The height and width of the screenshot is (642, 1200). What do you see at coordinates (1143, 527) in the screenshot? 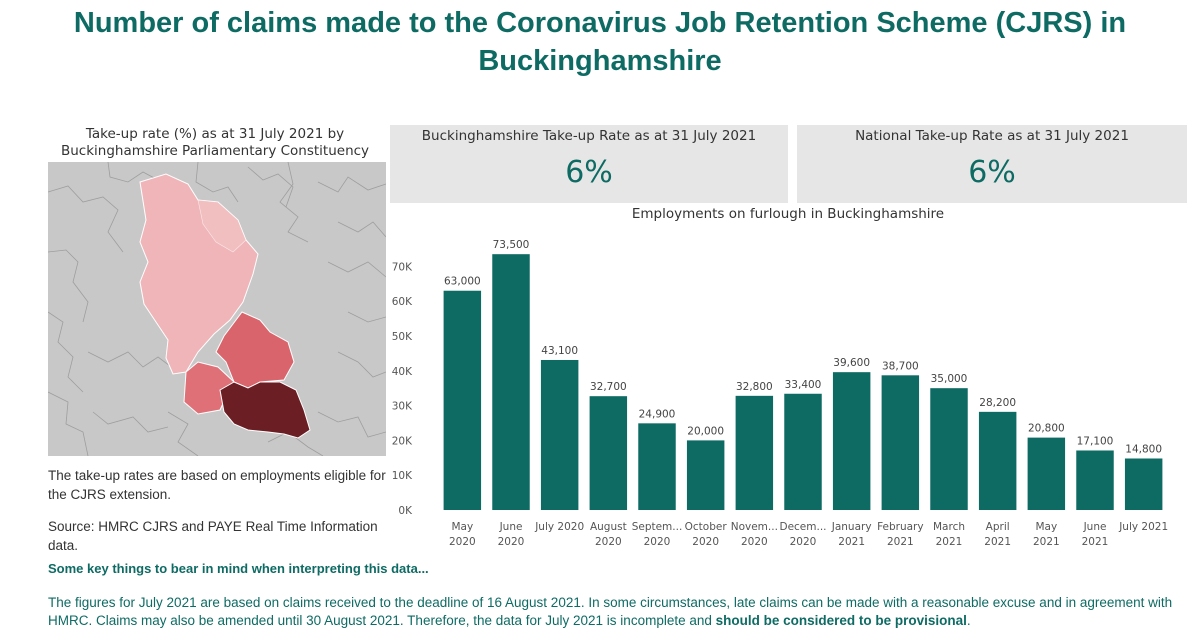
I see `x-tick-label: July 2021` at bounding box center [1143, 527].